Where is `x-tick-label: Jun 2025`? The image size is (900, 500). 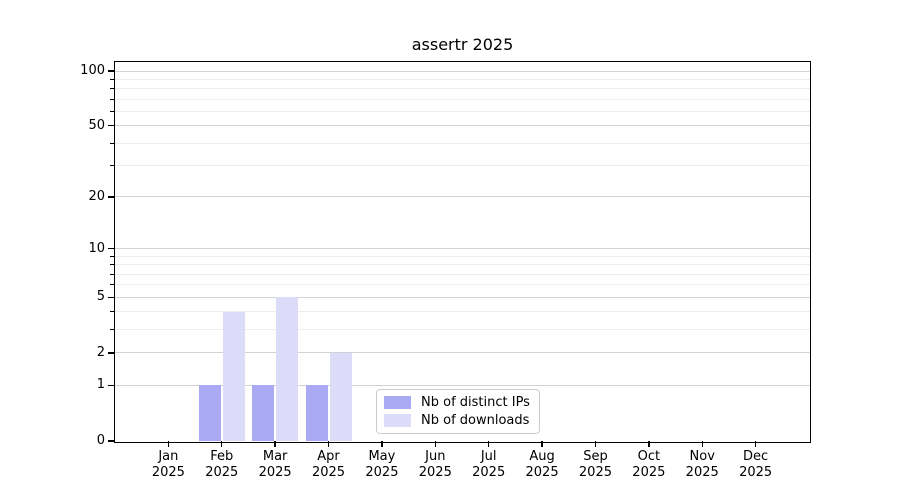
x-tick-label: Jun 2025 is located at coordinates (435, 464).